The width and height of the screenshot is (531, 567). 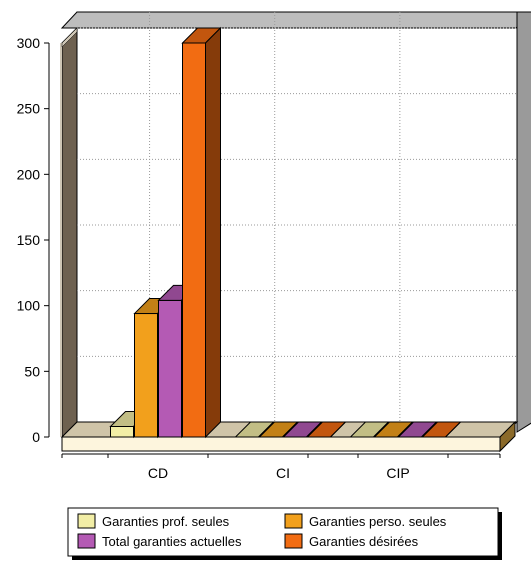 What do you see at coordinates (523, 222) in the screenshot?
I see `right-wall` at bounding box center [523, 222].